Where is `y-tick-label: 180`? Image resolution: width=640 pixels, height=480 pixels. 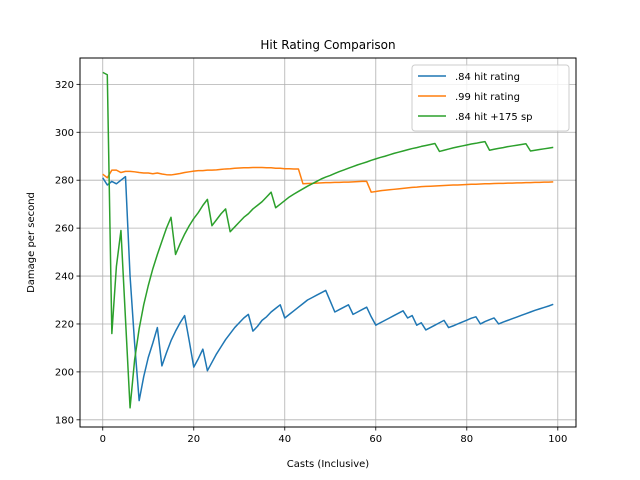 y-tick-label: 180 is located at coordinates (64, 420).